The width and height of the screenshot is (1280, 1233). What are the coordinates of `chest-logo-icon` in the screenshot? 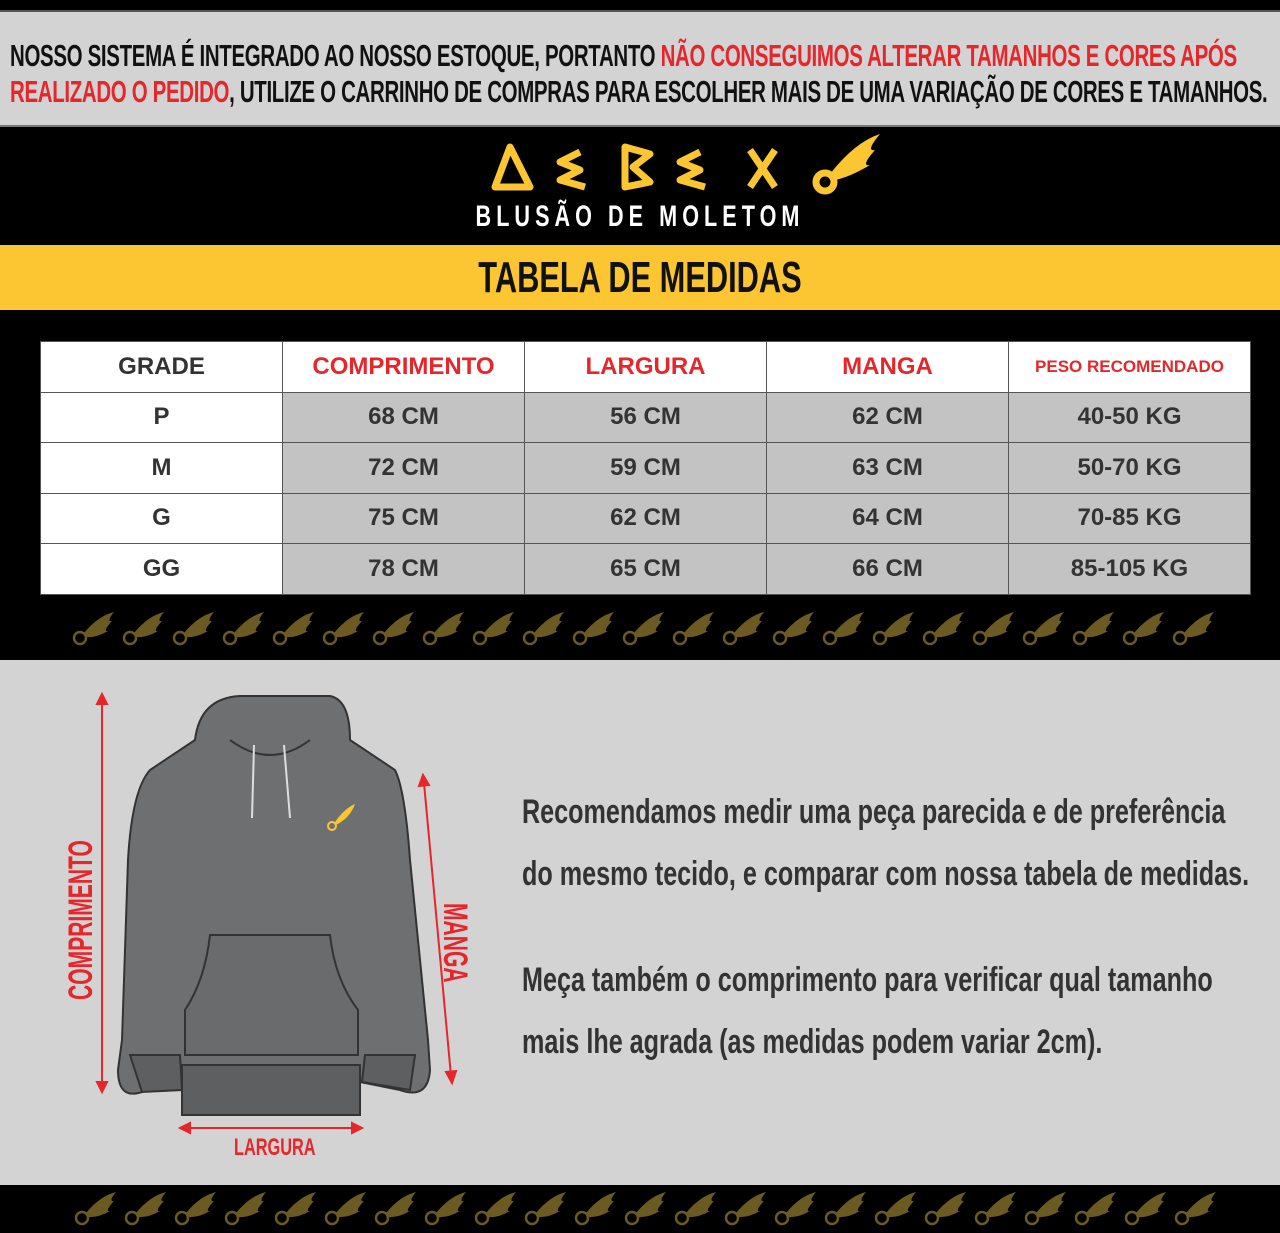 It's located at (341, 817).